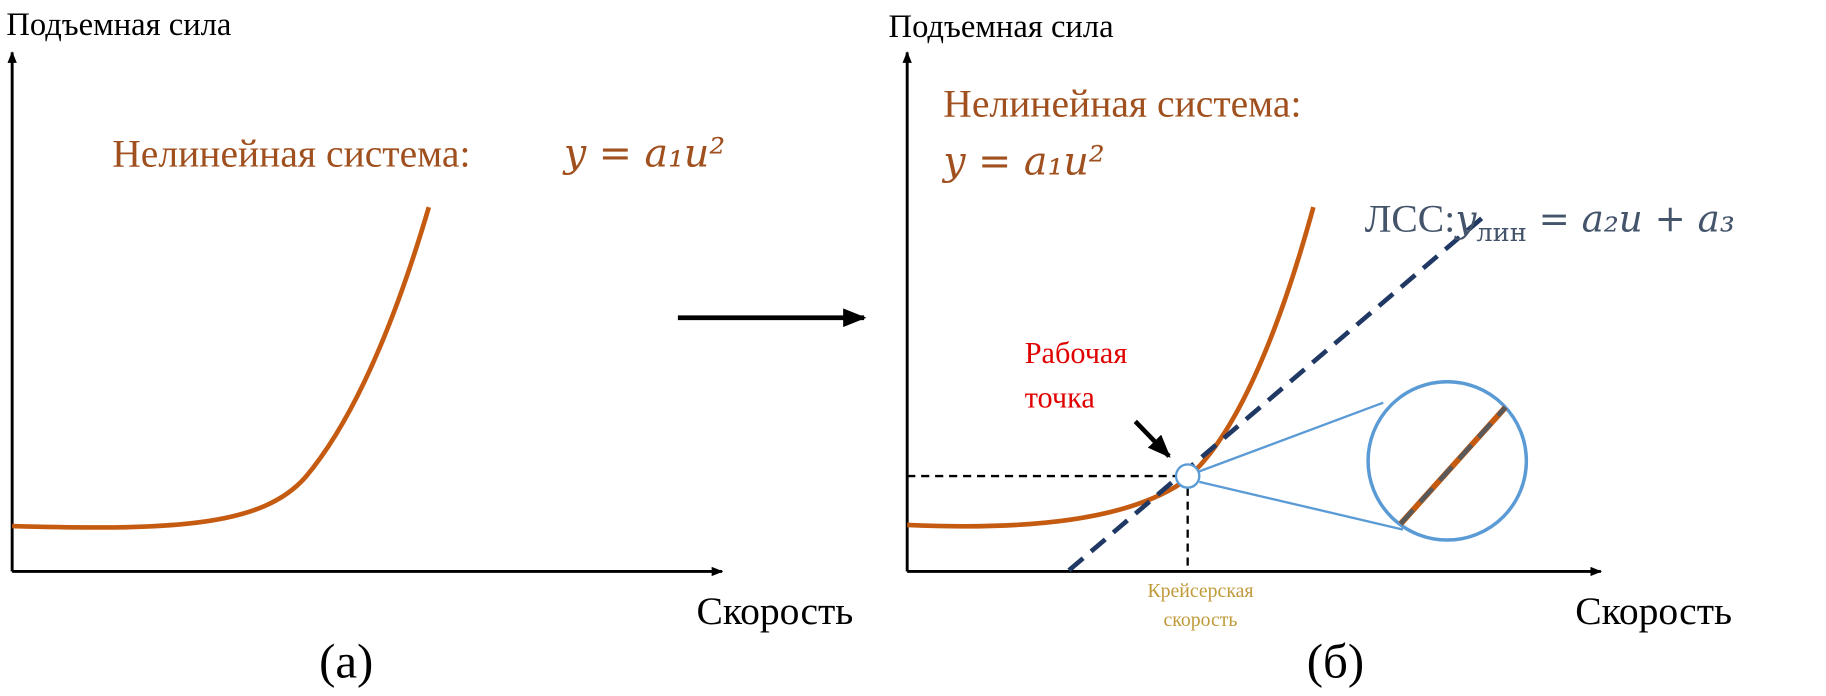 The height and width of the screenshot is (696, 1826). What do you see at coordinates (346, 660) in the screenshot?
I see `caption: (а)` at bounding box center [346, 660].